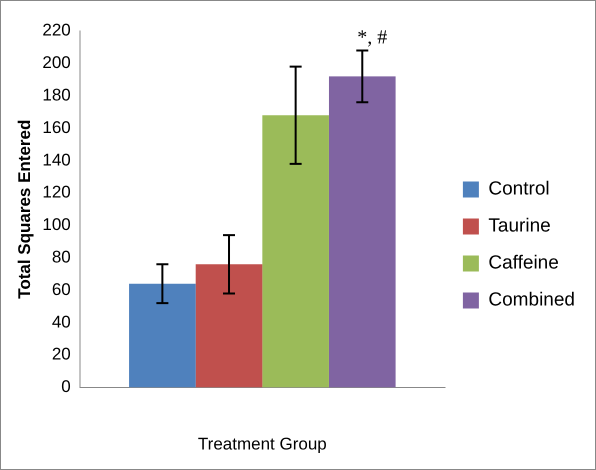 The height and width of the screenshot is (470, 596). What do you see at coordinates (56, 127) in the screenshot?
I see `y-tick-label: 160` at bounding box center [56, 127].